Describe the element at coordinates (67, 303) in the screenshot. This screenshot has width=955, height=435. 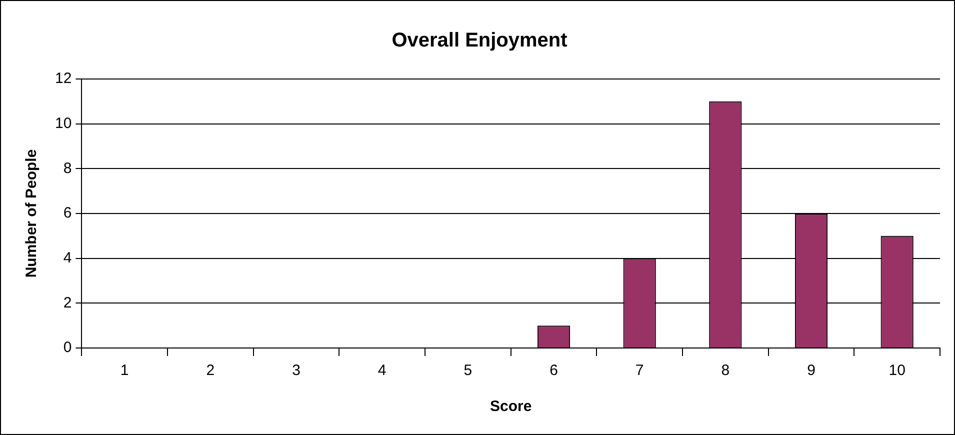
I see `y-tick-label: 2` at that location.